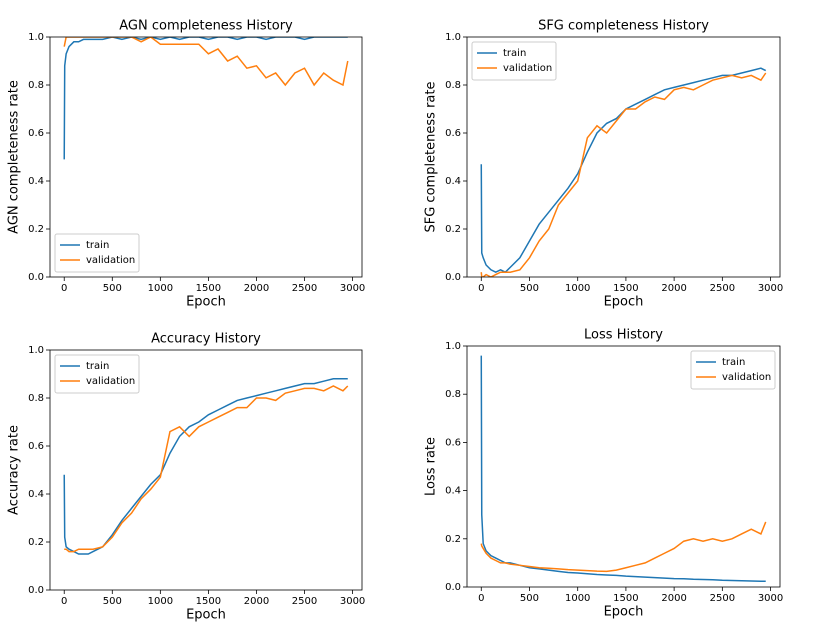 Image resolution: width=830 pixels, height=622 pixels. Describe the element at coordinates (14, 157) in the screenshot. I see `y-axis-label: AGN completeness rate` at that location.